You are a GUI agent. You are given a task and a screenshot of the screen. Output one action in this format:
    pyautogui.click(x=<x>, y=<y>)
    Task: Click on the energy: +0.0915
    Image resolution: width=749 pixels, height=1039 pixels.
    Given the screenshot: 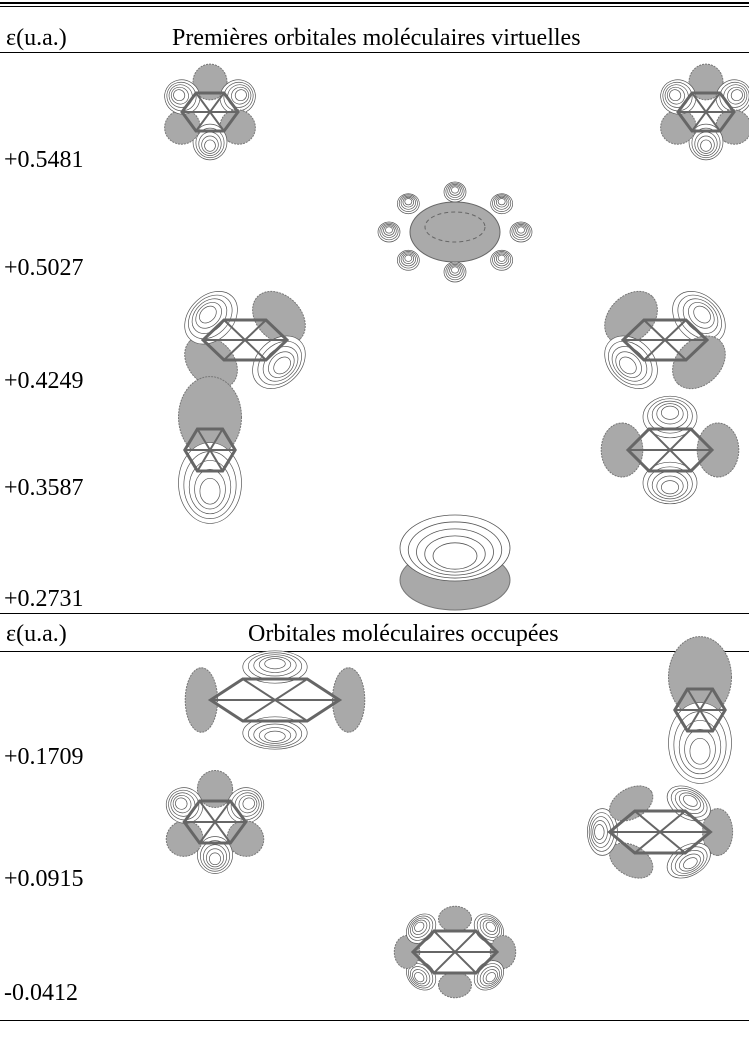 What is the action you would take?
    pyautogui.click(x=44, y=879)
    